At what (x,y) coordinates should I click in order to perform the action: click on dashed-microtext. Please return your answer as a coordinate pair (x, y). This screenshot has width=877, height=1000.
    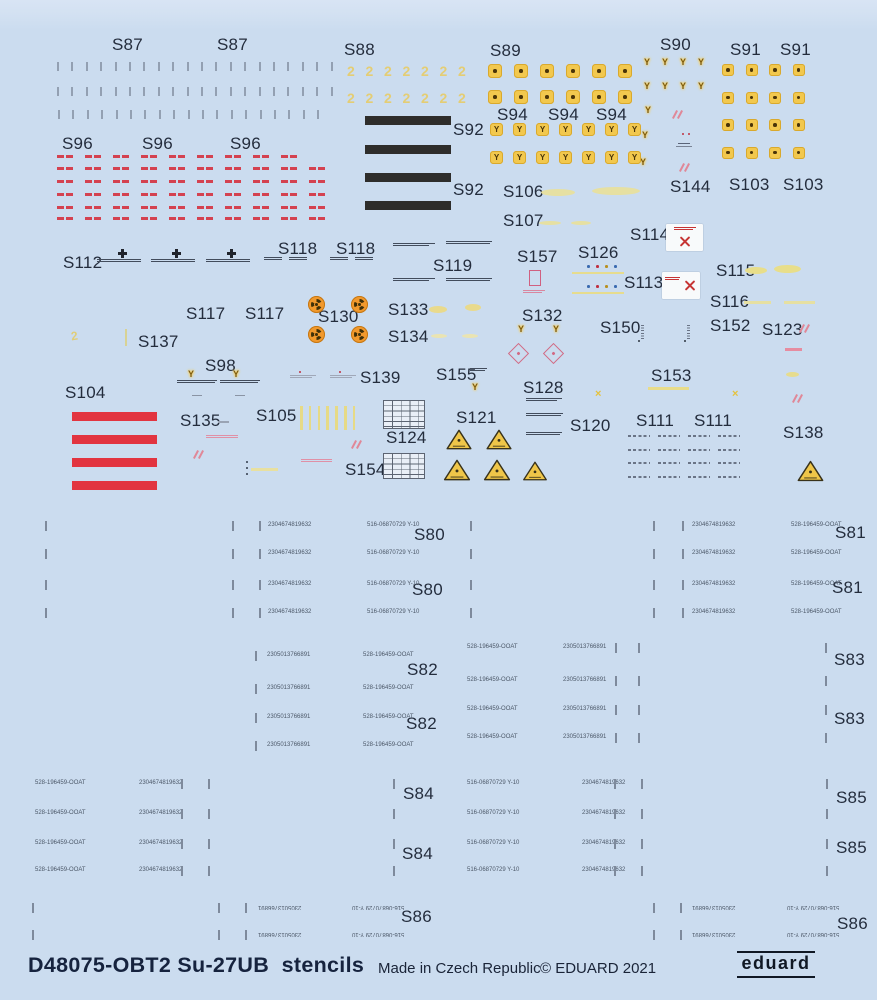
    Looking at the image, I should click on (639, 476).